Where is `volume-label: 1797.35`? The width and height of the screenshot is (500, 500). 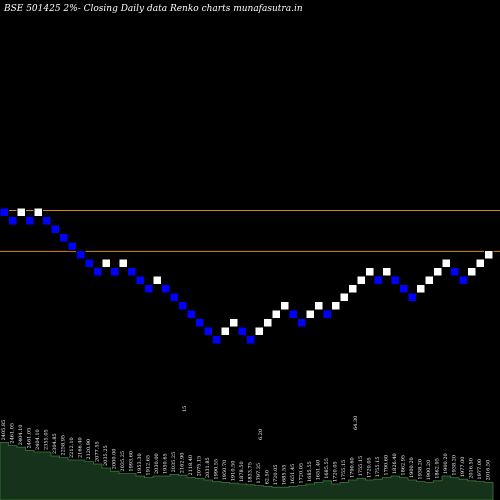
volume-label: 1797.35 is located at coordinates (259, 473).